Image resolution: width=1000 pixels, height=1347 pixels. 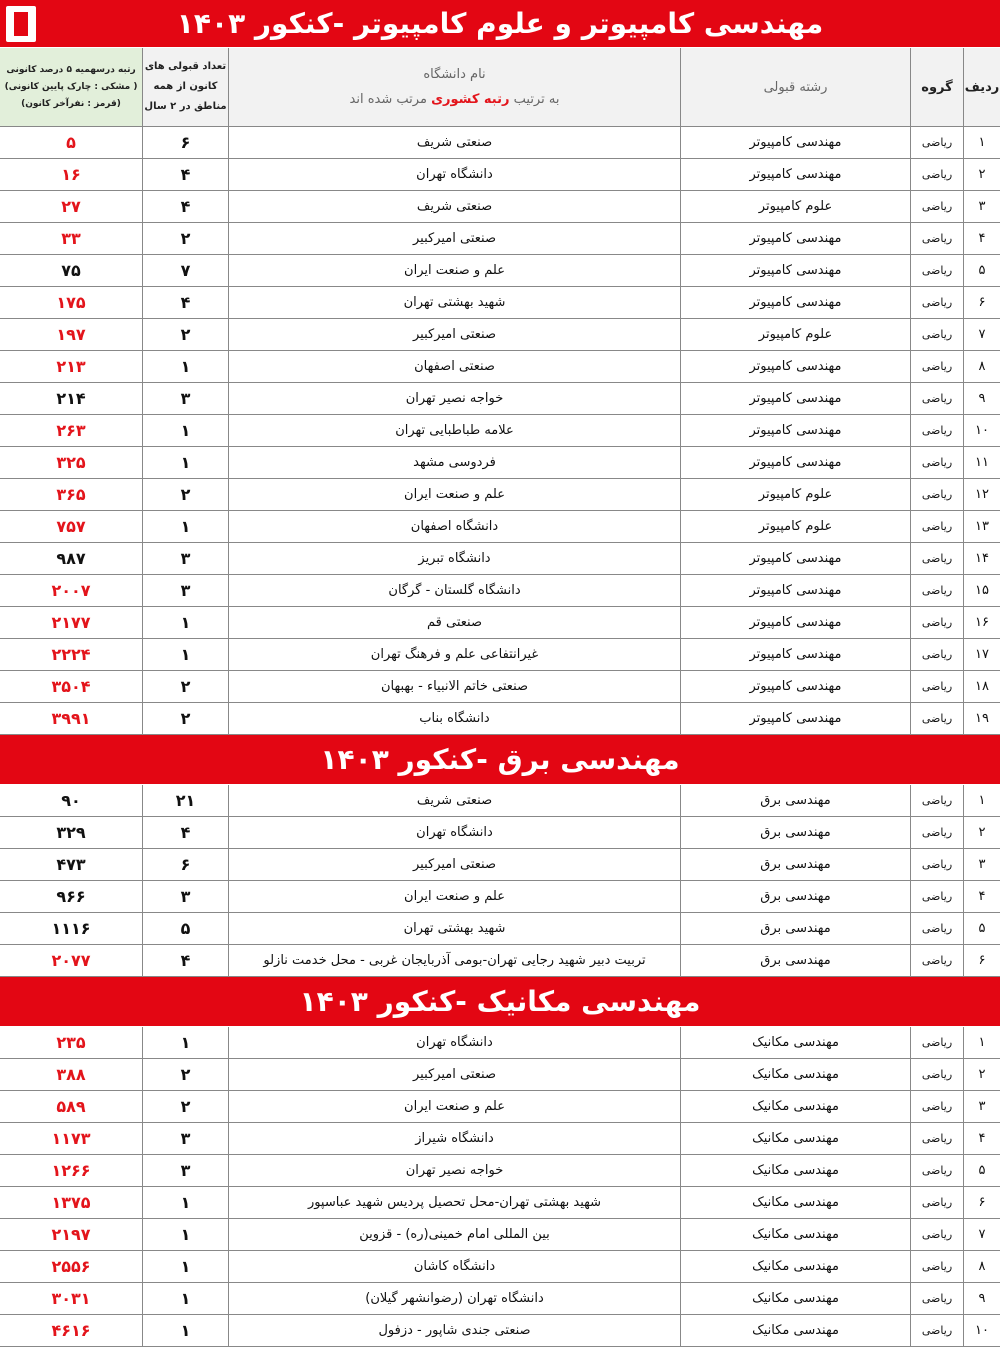 I want to click on header-group: گروه, so click(x=936, y=87).